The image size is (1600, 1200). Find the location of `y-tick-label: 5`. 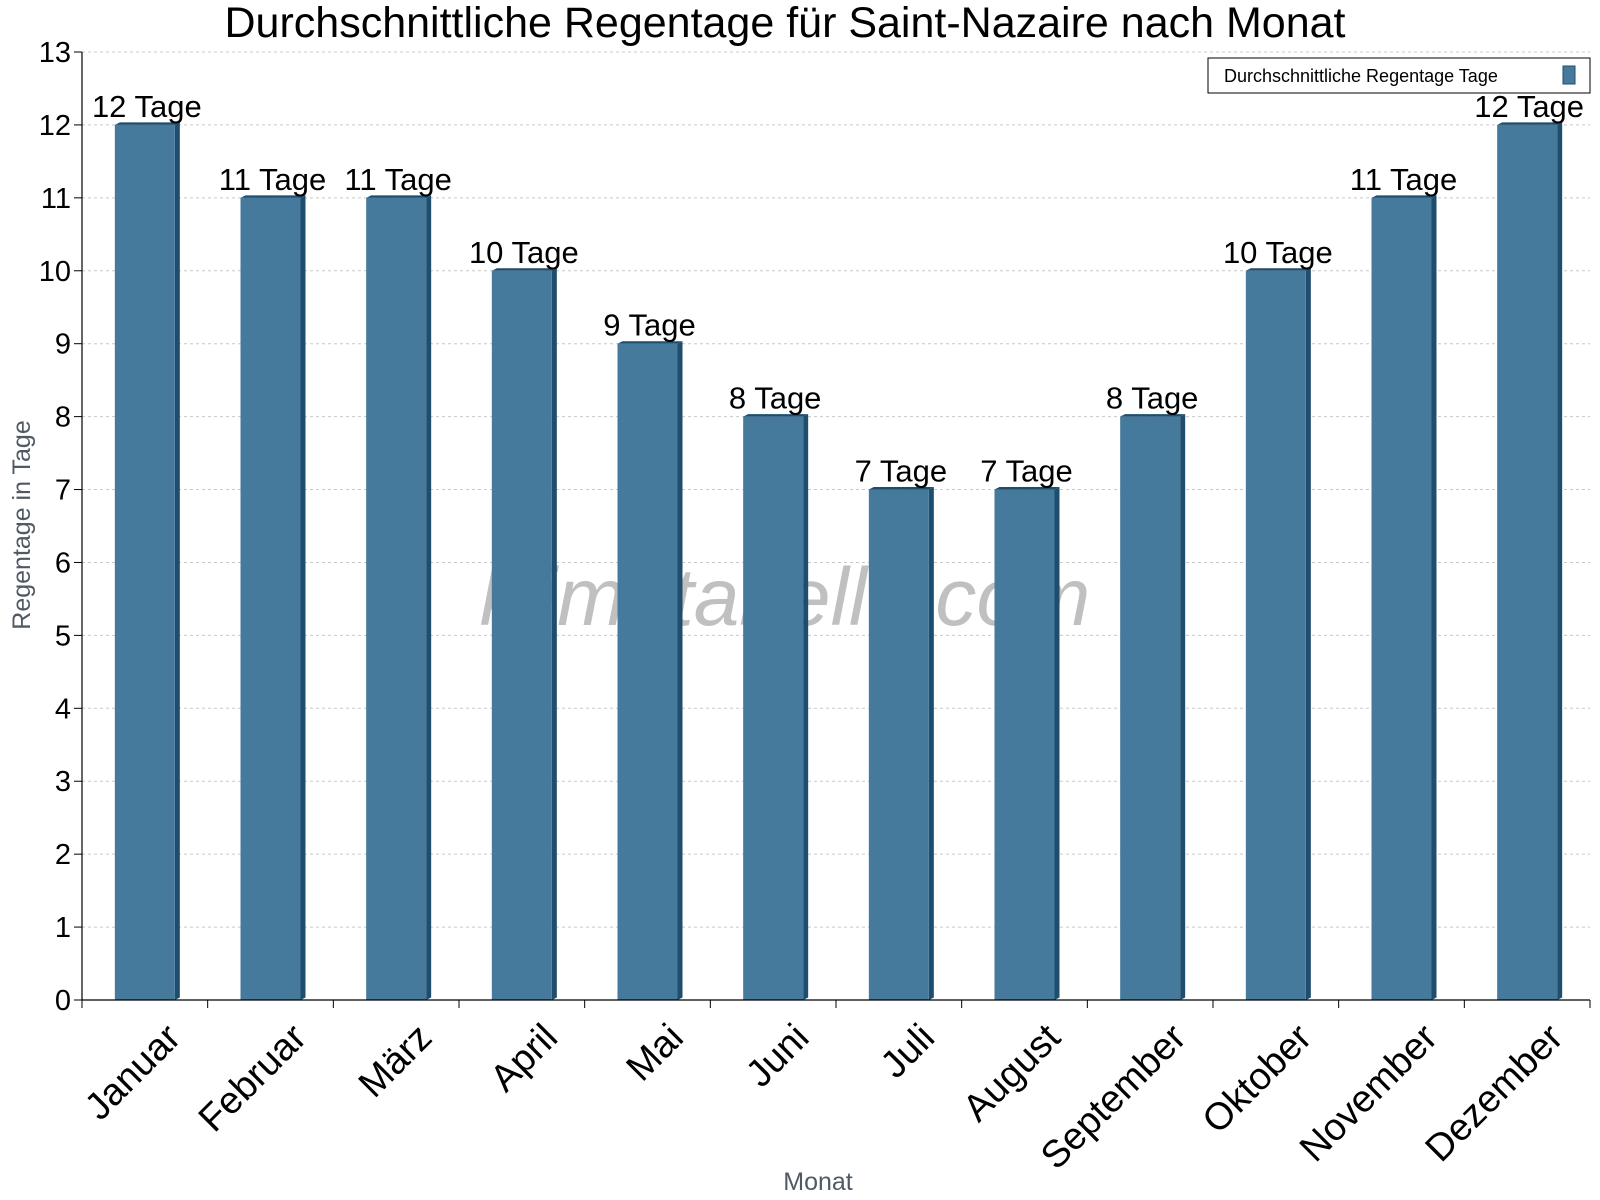

y-tick-label: 5 is located at coordinates (63, 636).